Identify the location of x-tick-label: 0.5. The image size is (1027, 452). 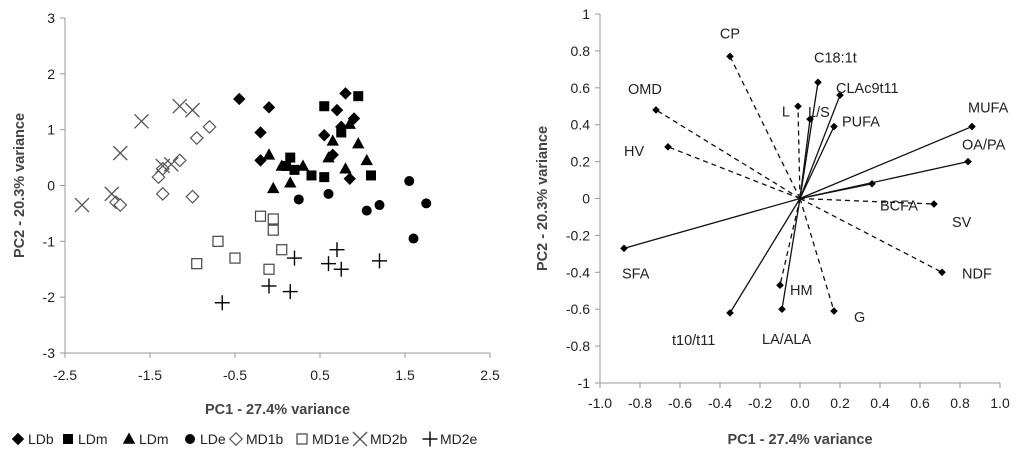
(320, 375).